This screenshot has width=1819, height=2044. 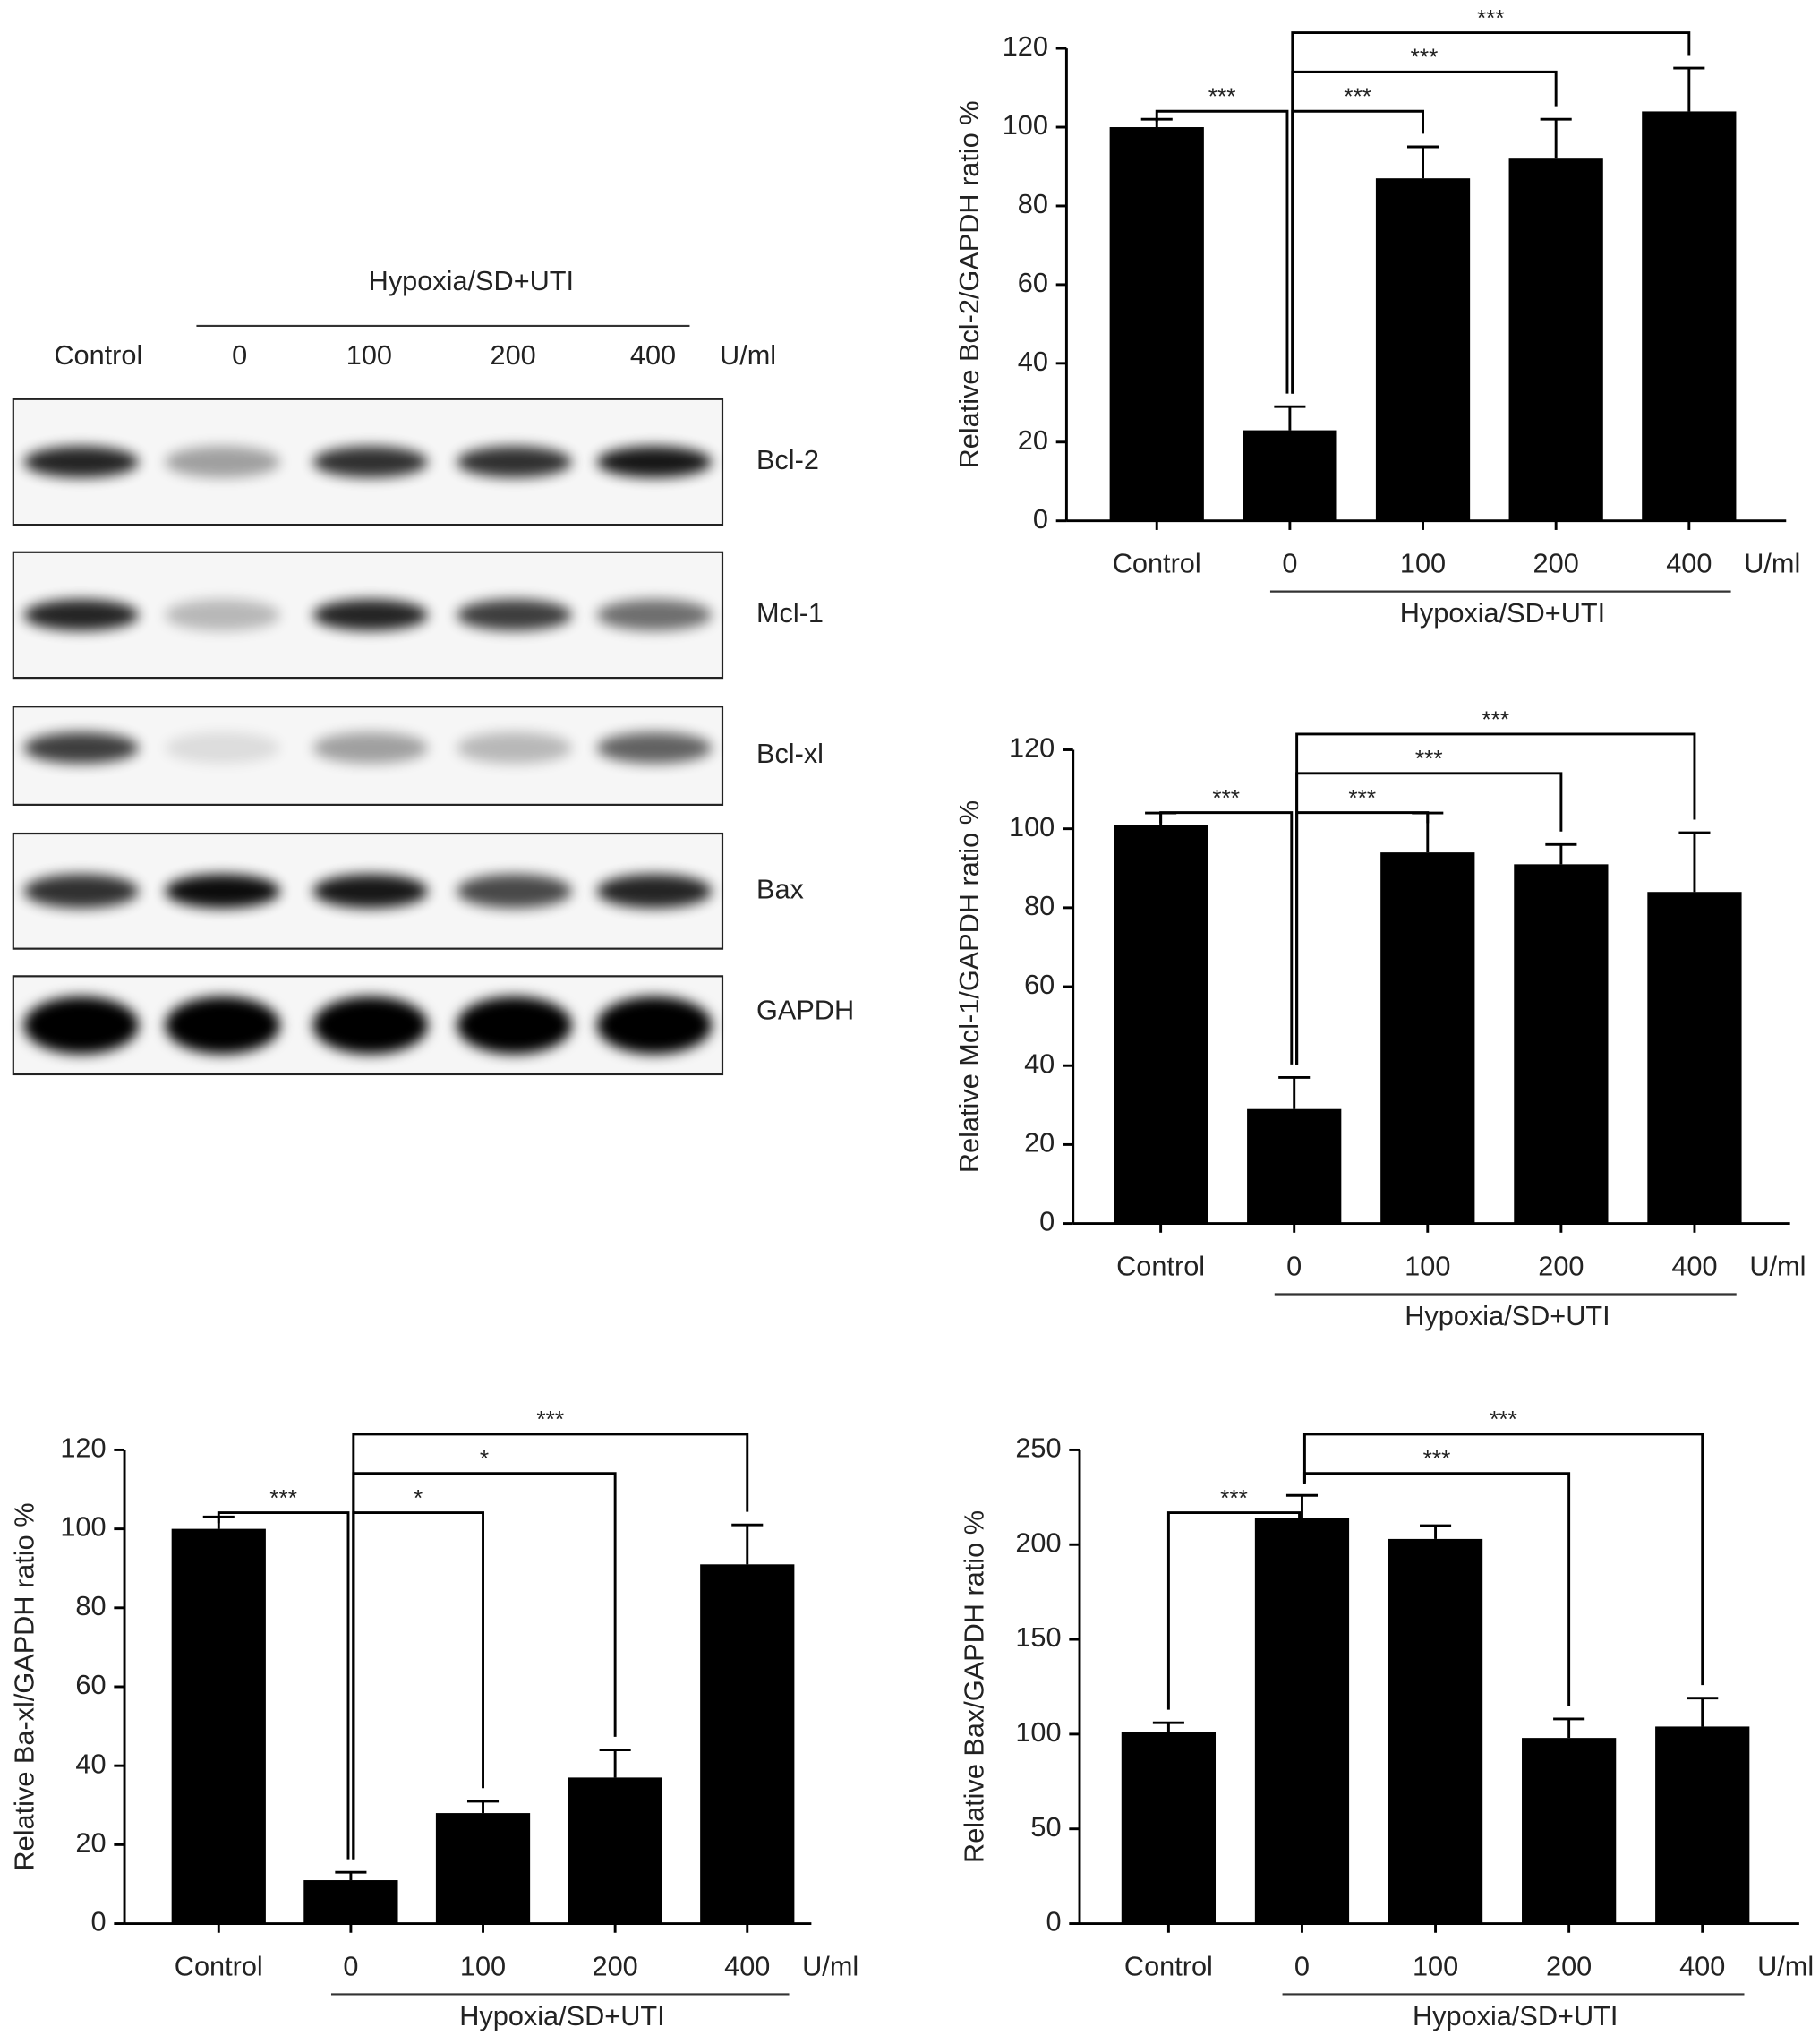 I want to click on blot-unit: U/ml, so click(x=748, y=355).